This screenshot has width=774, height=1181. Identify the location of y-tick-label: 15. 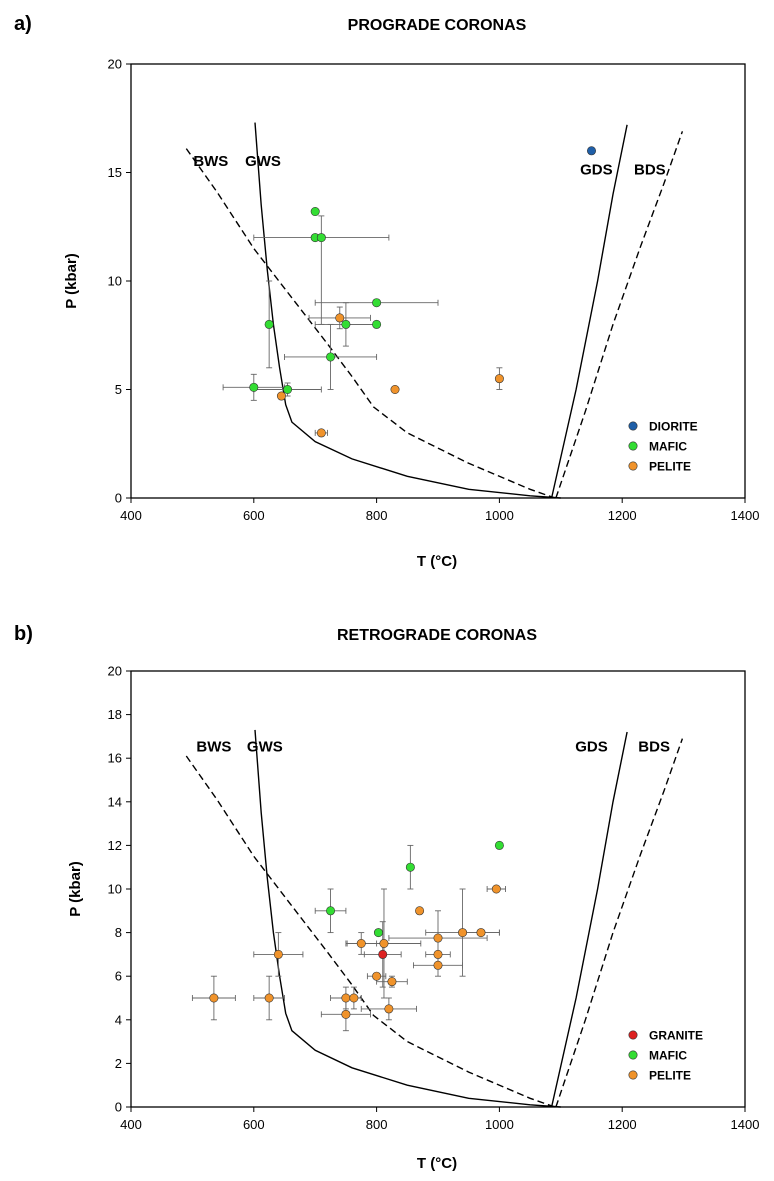
(115, 172).